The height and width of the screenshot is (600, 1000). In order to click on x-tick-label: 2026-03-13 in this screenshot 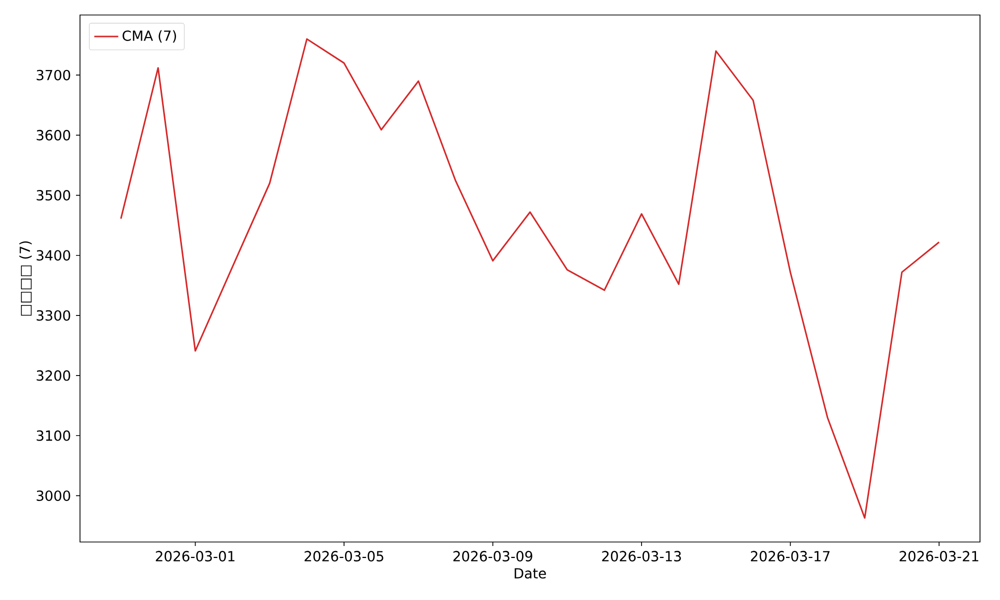, I will do `click(641, 556)`.